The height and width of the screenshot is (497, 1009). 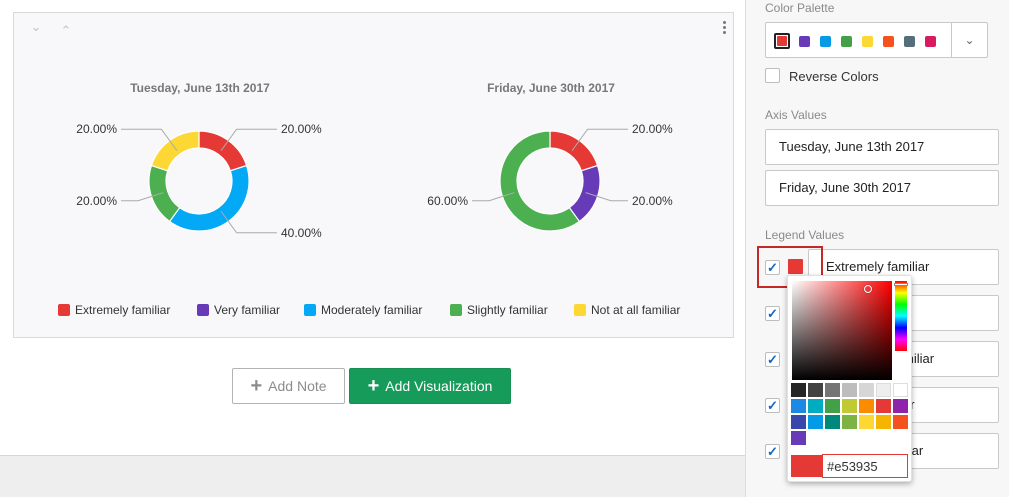 I want to click on legend-item: Extremely familiar, so click(x=114, y=310).